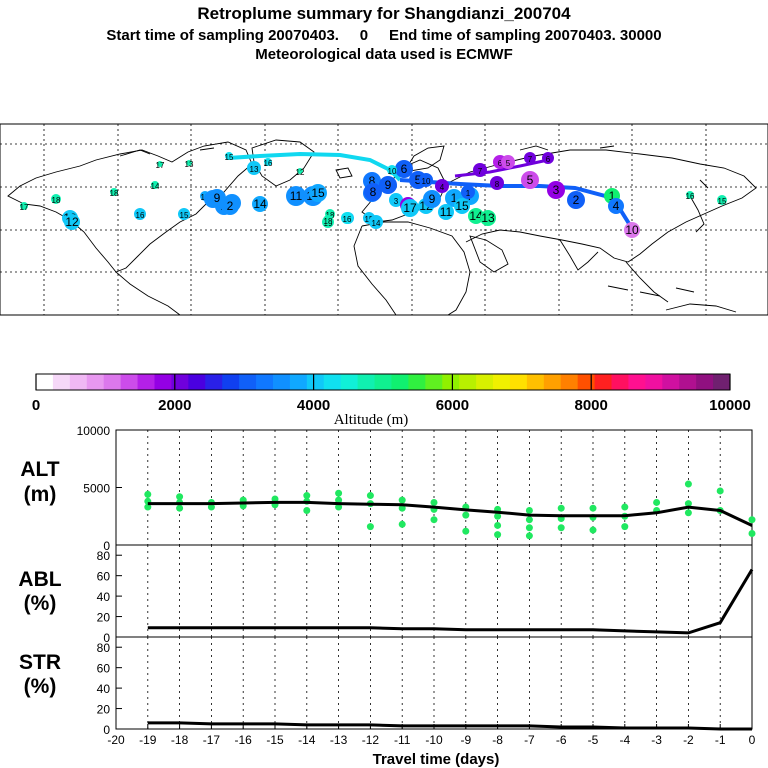 The image size is (768, 768). I want to click on cluster-label: 7, so click(530, 159).